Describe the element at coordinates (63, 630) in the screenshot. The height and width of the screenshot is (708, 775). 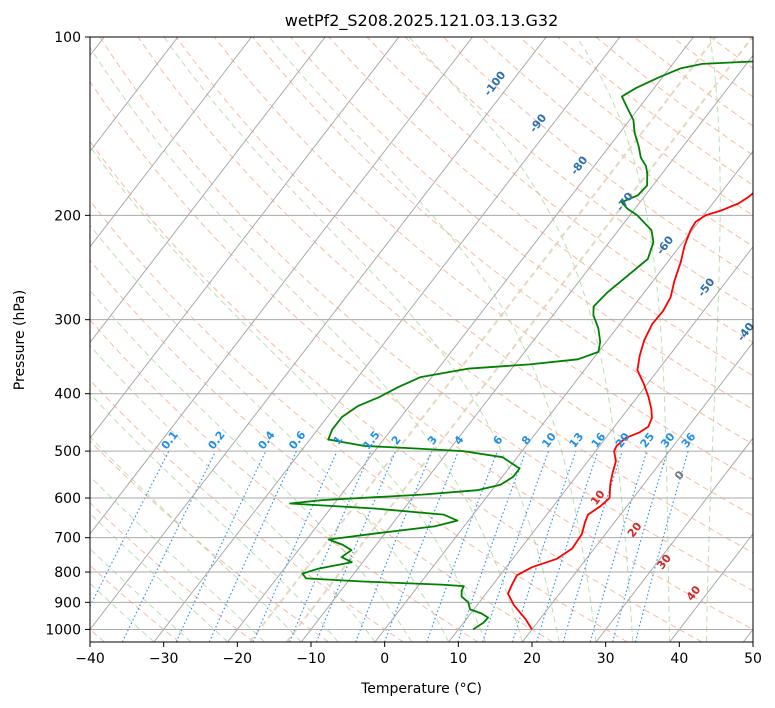
I see `y-tick-label: 1000` at that location.